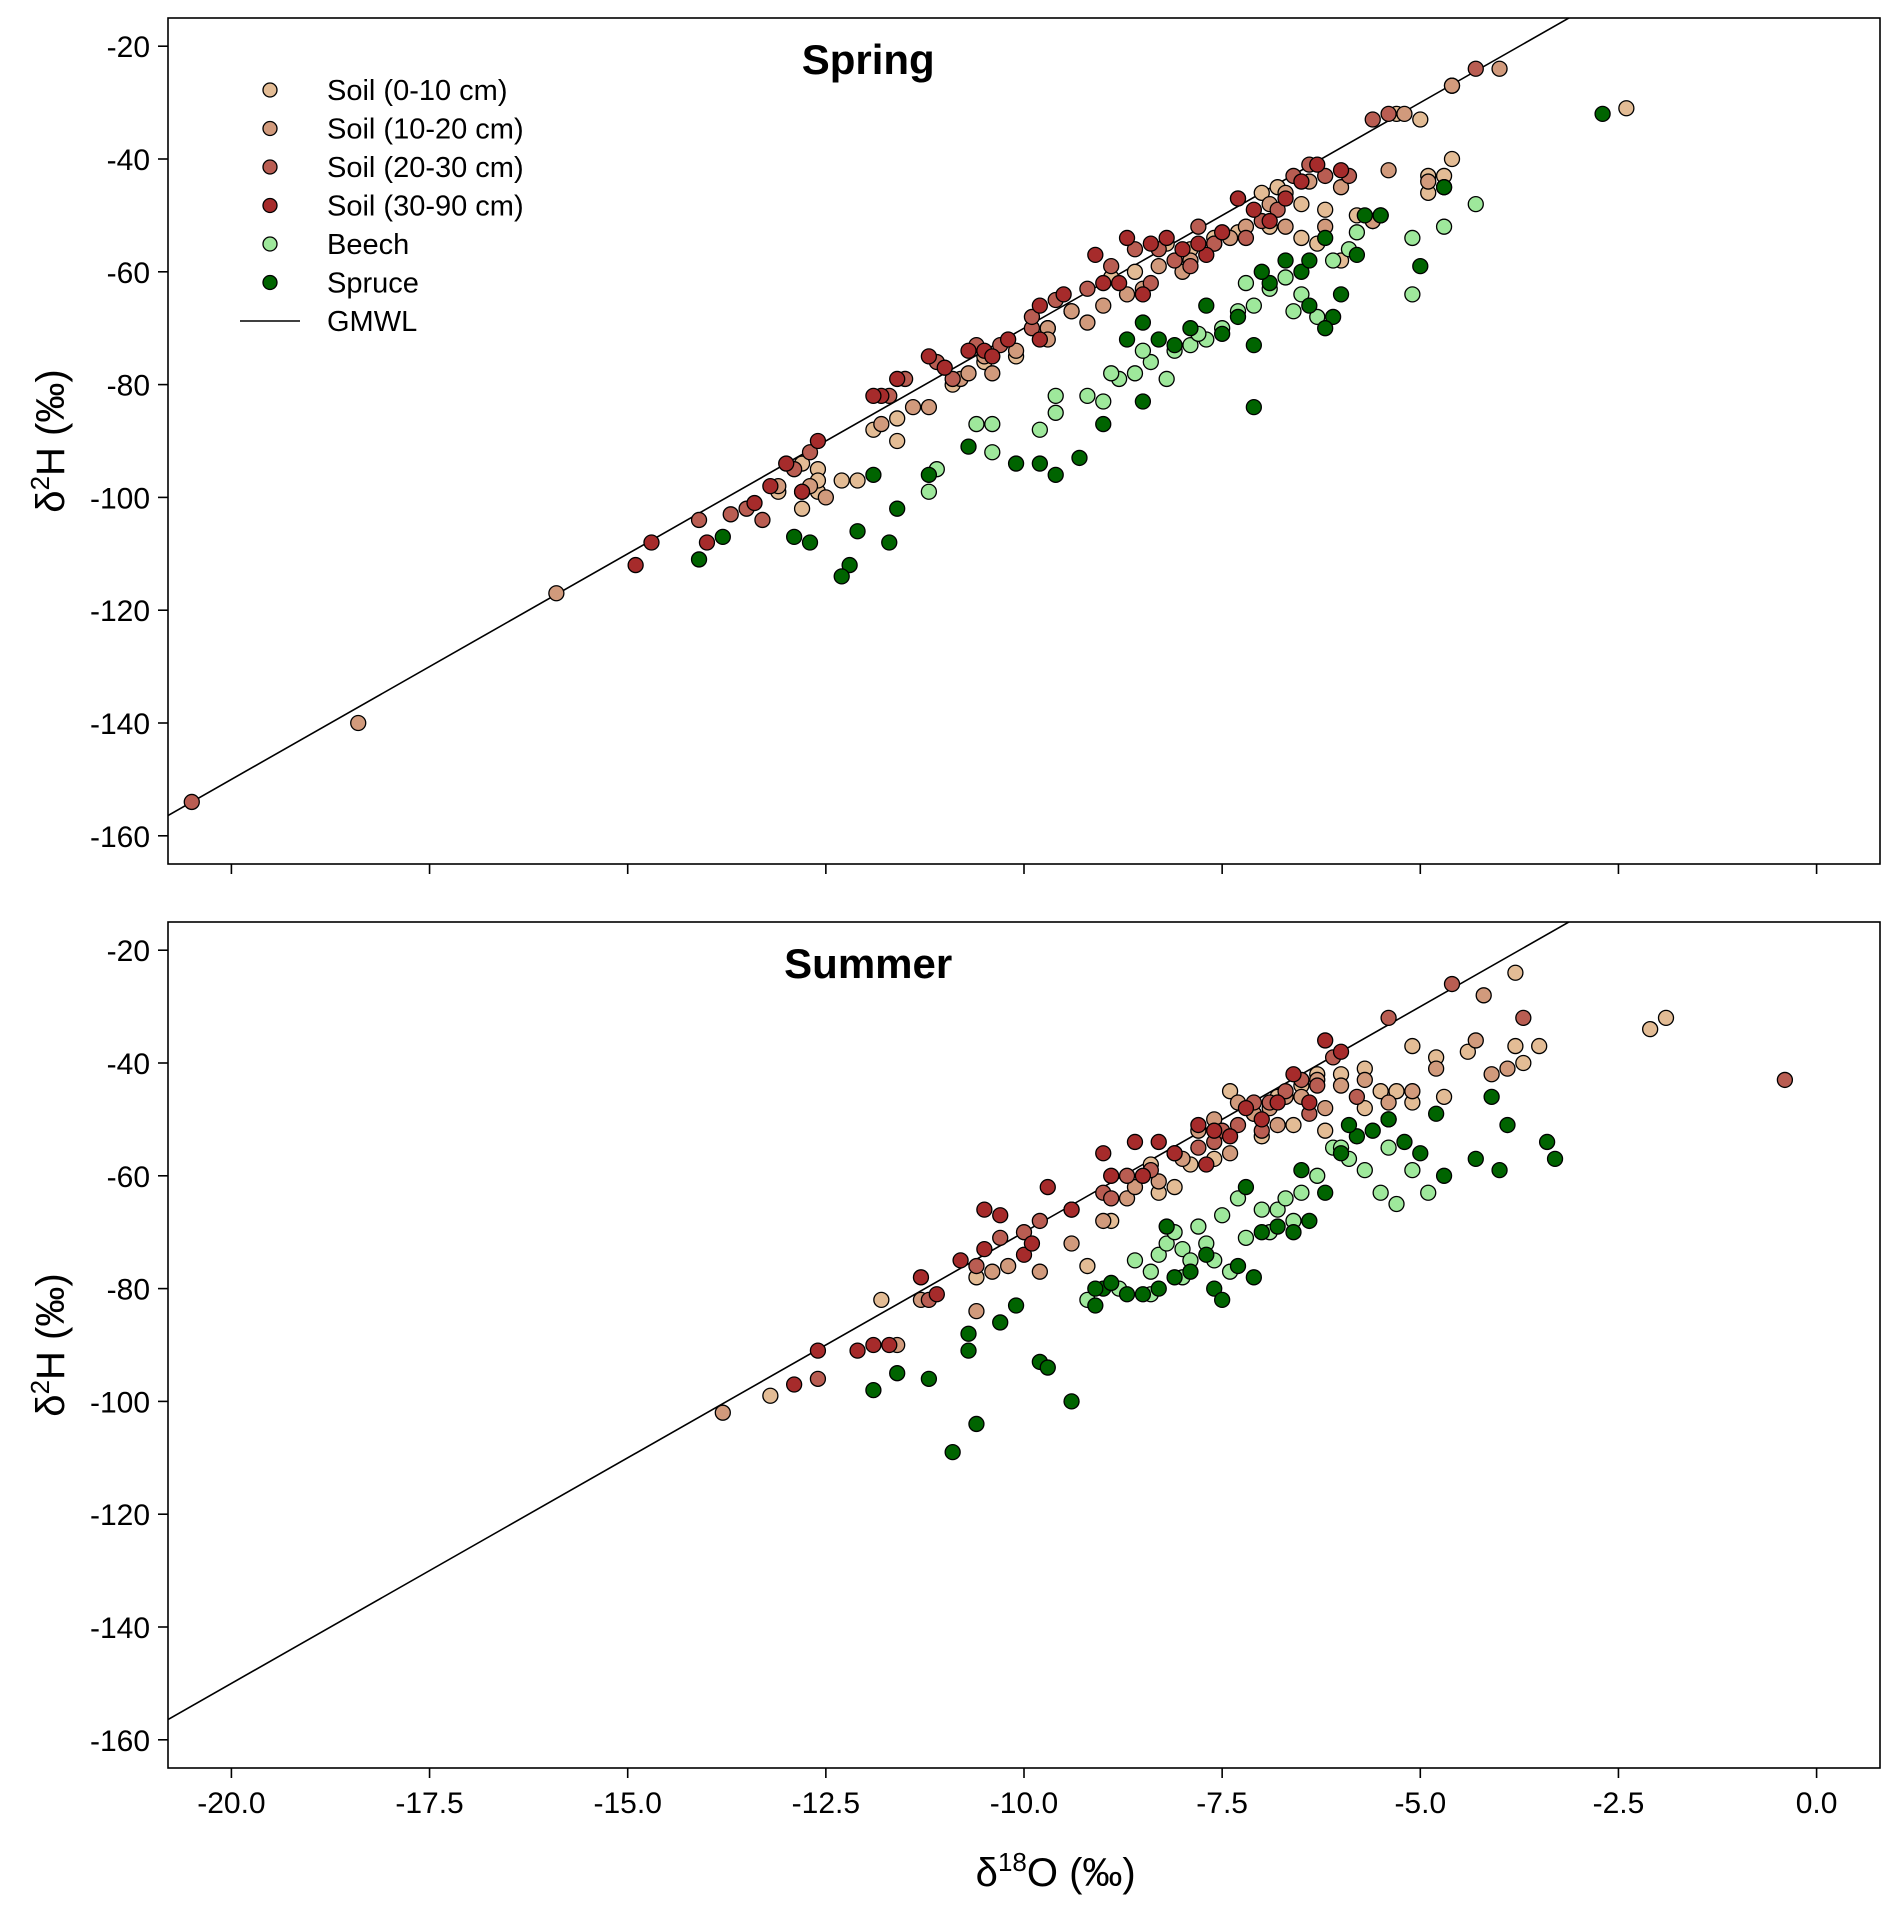 This screenshot has width=1892, height=1906. I want to click on summer-y-tick-label: -80, so click(128, 1290).